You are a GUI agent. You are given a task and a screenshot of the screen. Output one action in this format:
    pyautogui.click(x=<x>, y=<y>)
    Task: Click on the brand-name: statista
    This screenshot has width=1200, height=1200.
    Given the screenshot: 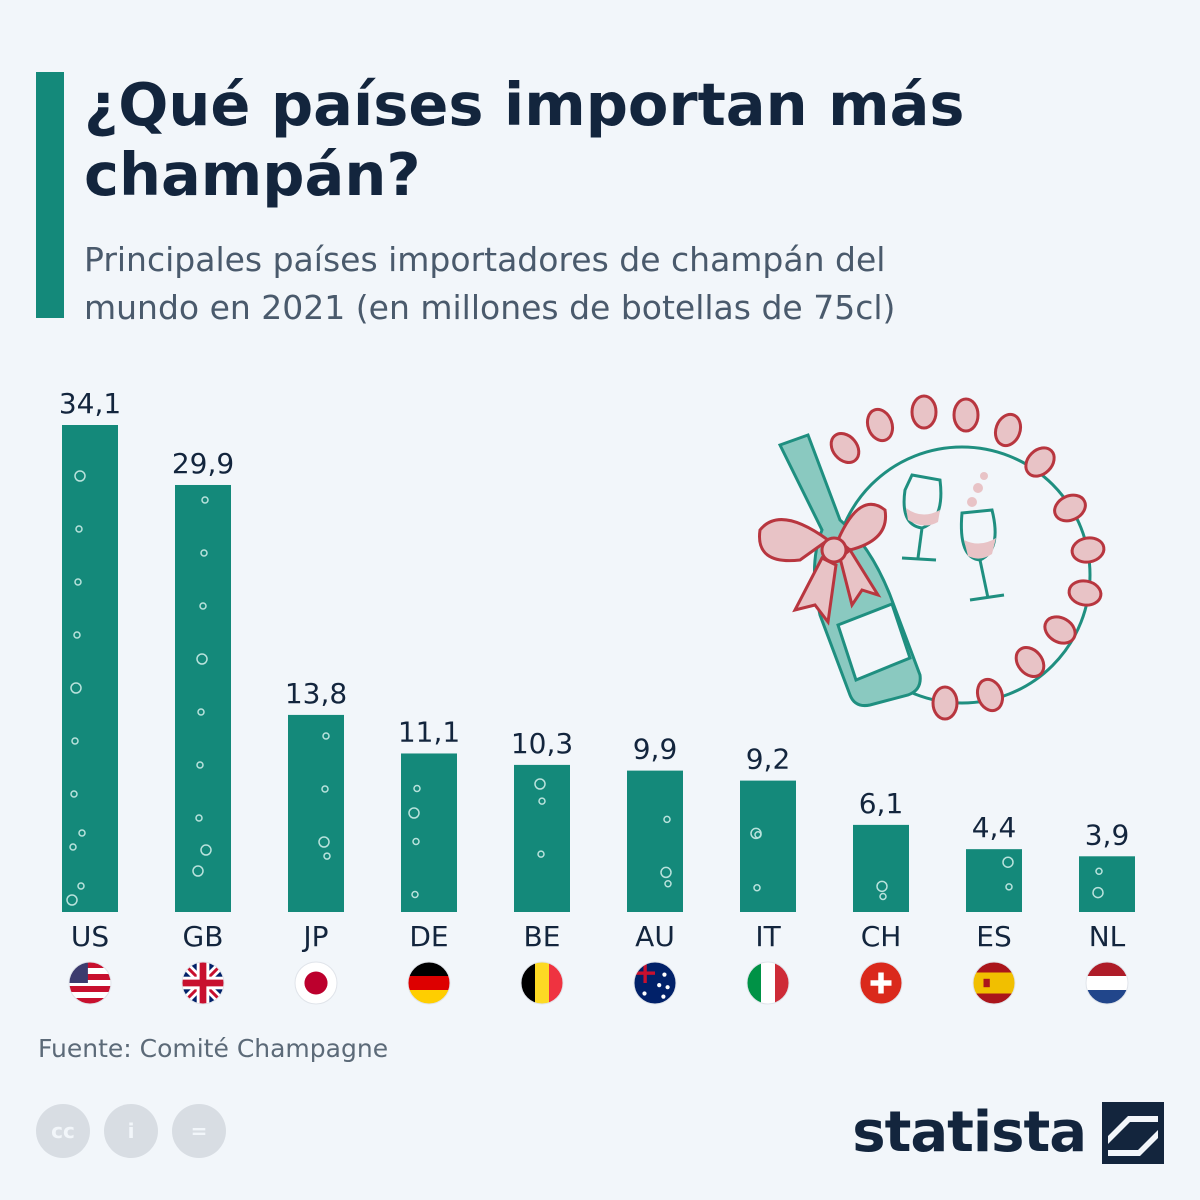 What is the action you would take?
    pyautogui.click(x=969, y=1132)
    